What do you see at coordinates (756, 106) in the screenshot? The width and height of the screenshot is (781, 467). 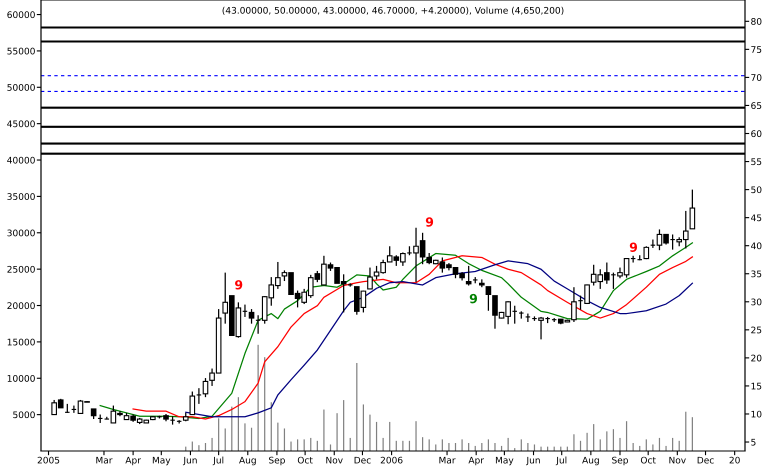 I see `y-tick-label: 65` at bounding box center [756, 106].